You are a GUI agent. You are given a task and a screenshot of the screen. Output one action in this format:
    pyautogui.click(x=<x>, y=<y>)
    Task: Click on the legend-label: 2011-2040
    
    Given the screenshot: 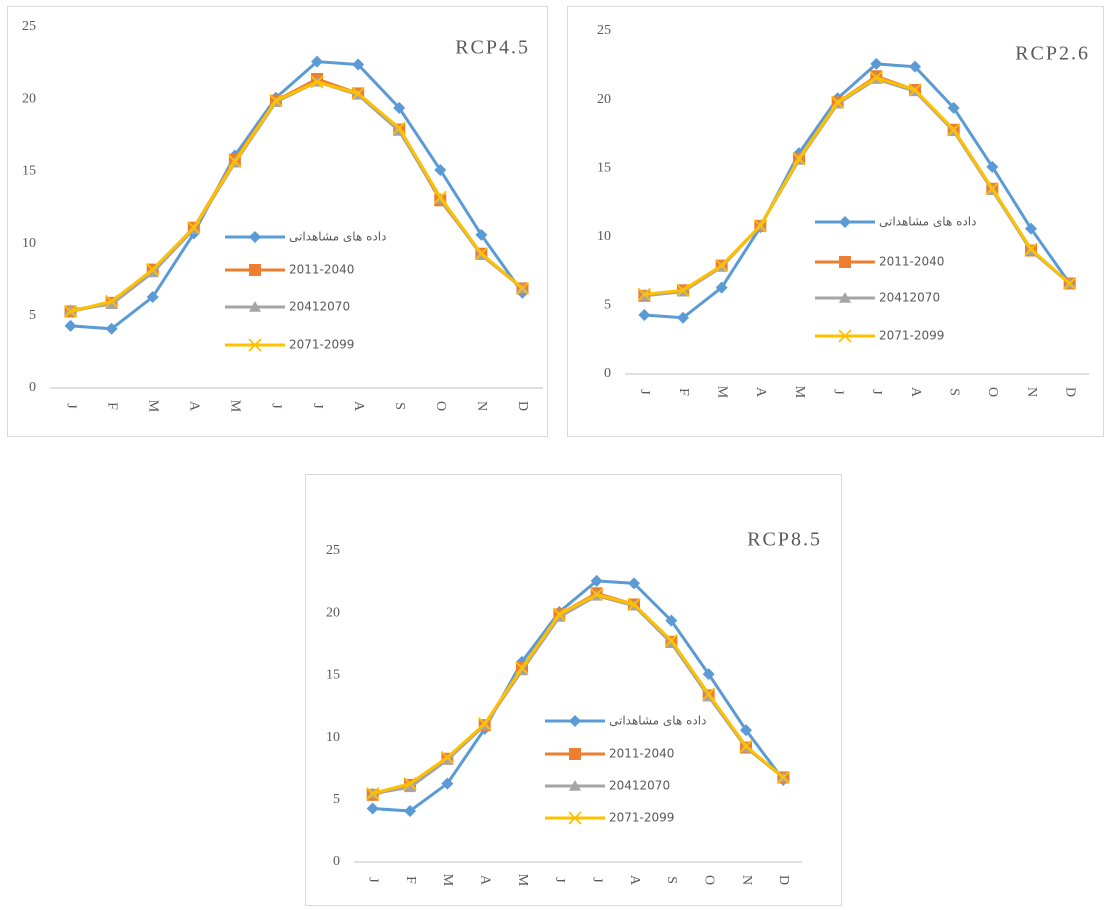 What is the action you would take?
    pyautogui.click(x=911, y=262)
    